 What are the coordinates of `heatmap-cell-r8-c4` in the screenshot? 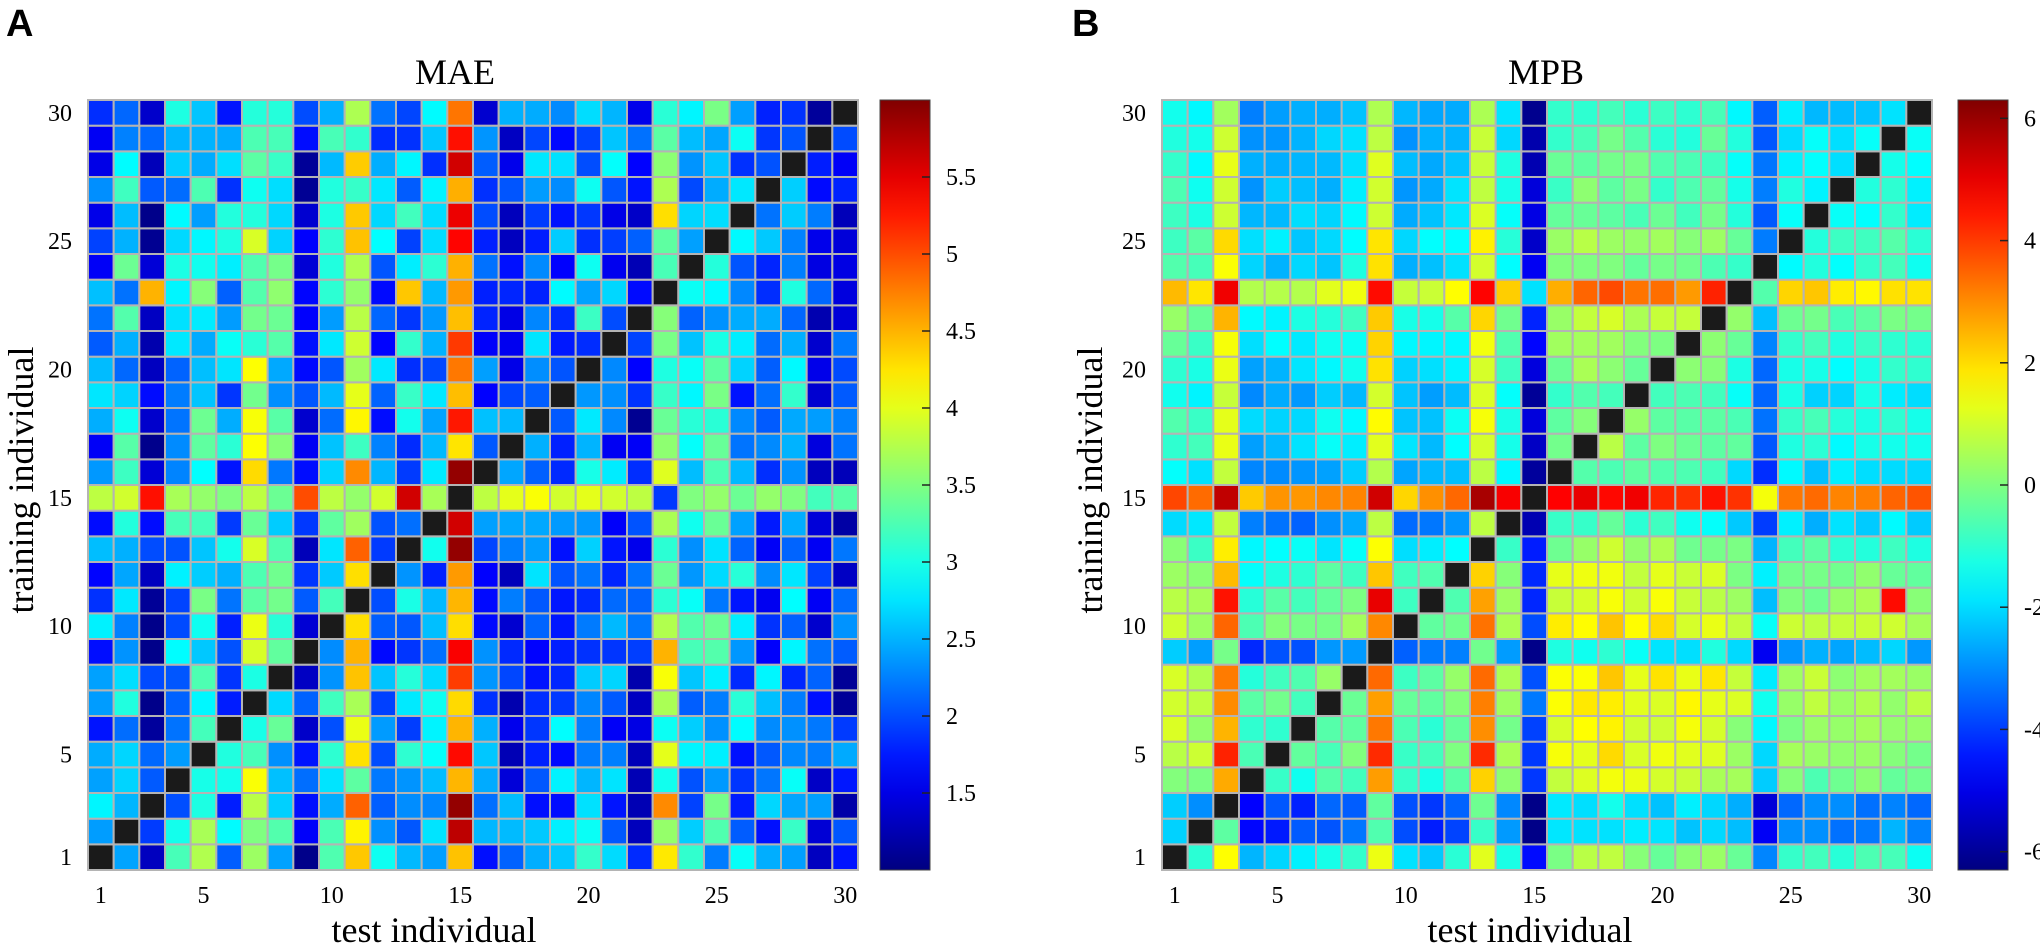 It's located at (1252, 677).